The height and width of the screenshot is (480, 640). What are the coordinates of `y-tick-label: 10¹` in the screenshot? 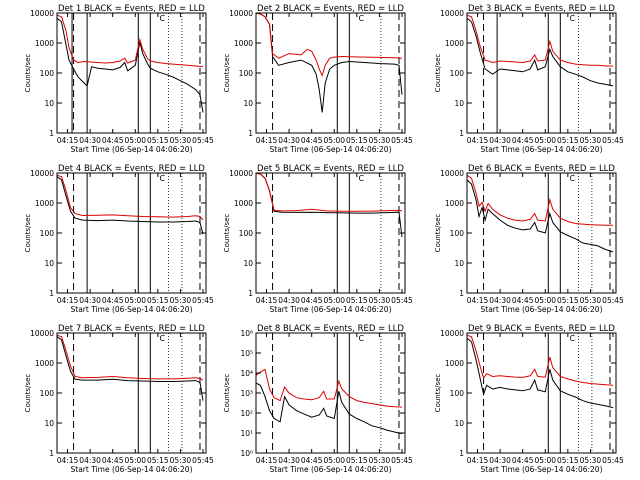 It's located at (246, 433).